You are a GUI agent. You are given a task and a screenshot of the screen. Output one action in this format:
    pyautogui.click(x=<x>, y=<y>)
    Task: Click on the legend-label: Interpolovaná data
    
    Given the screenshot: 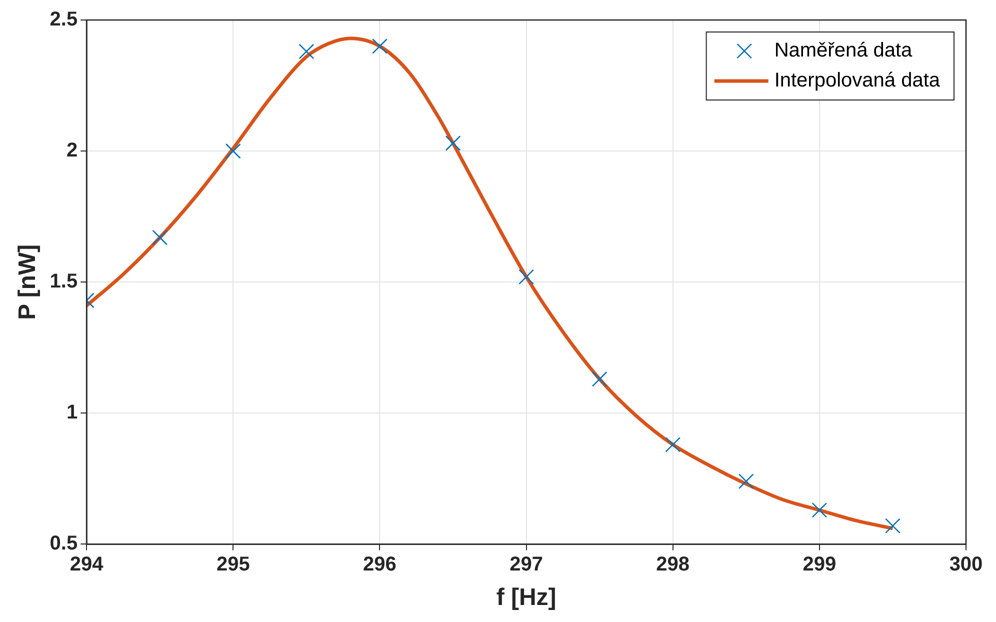 What is the action you would take?
    pyautogui.click(x=857, y=81)
    